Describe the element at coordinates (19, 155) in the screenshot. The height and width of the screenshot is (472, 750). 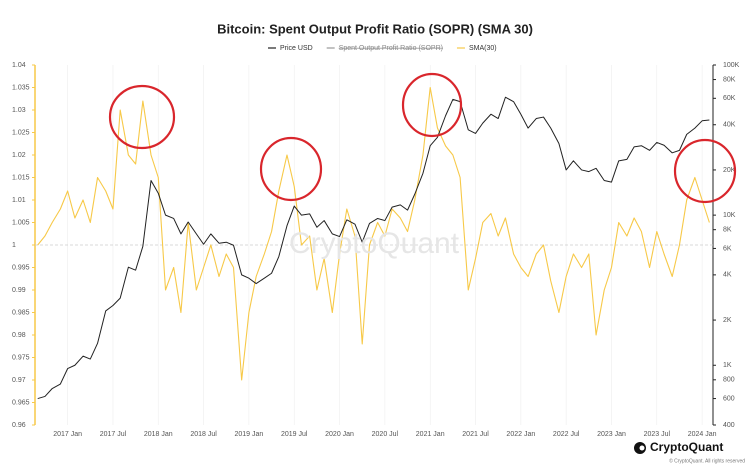
I see `y-tick-label: 1.02` at that location.